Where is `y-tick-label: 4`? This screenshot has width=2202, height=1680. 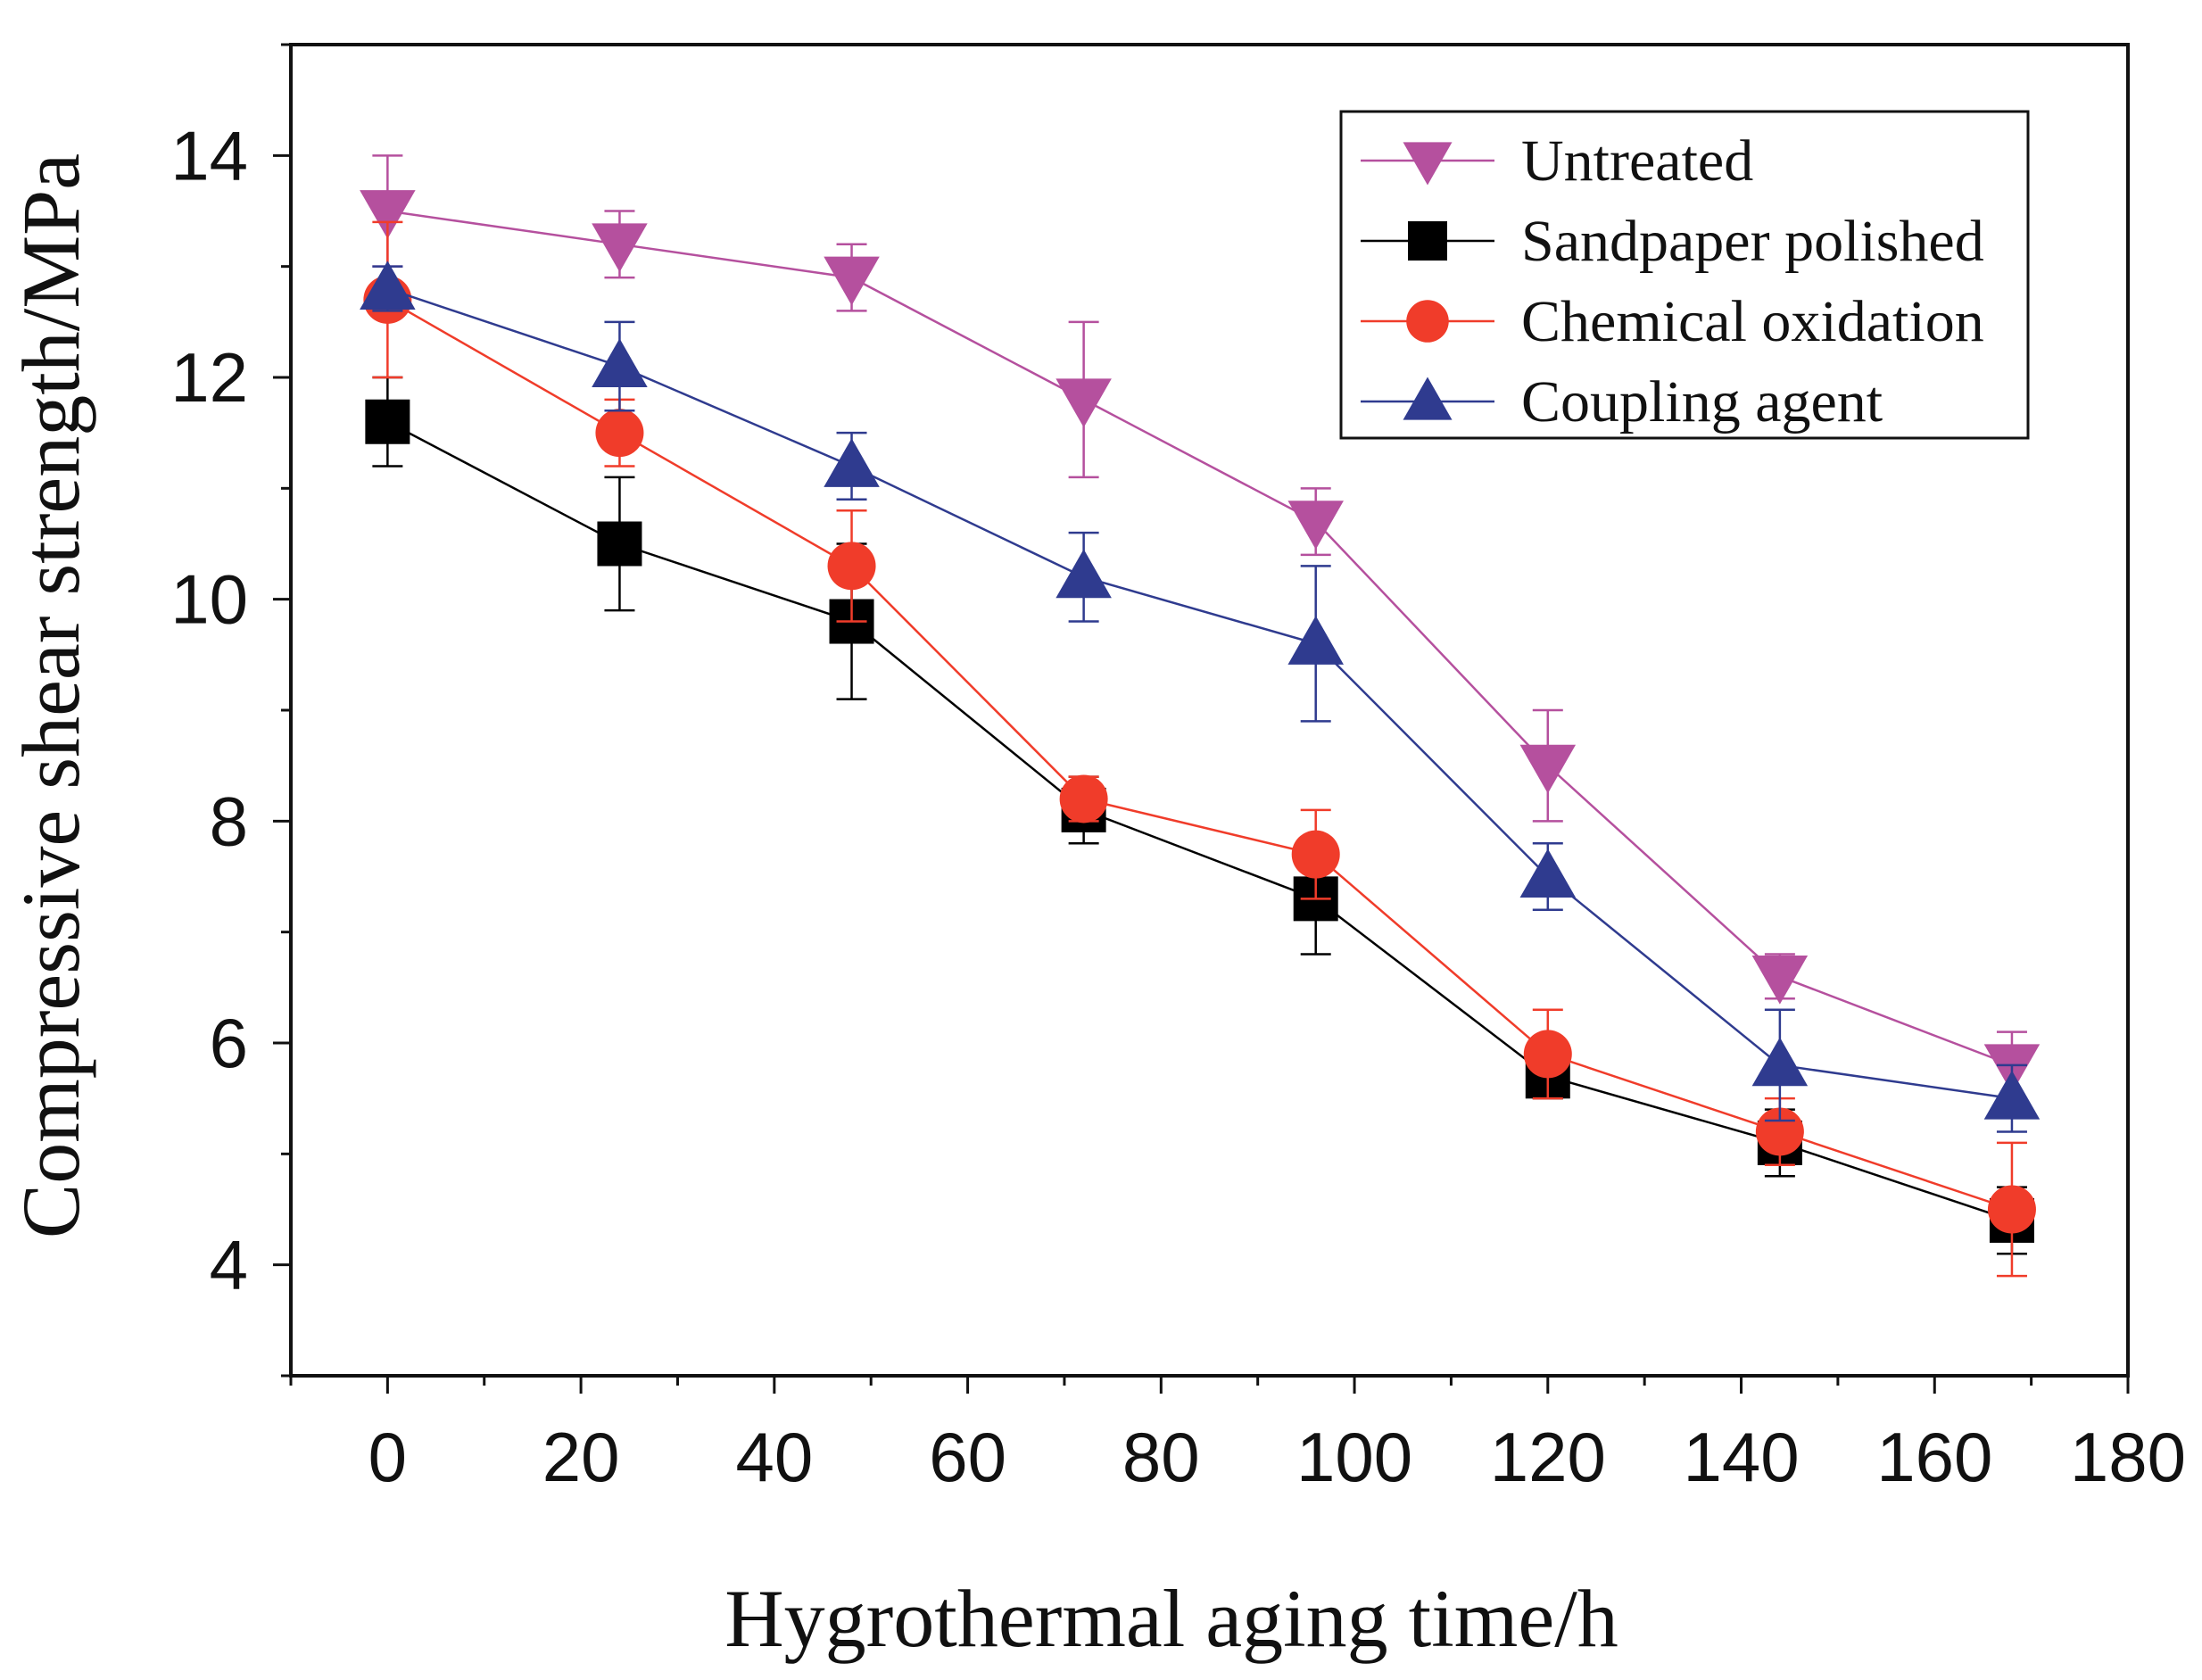 y-tick-label: 4 is located at coordinates (229, 1265).